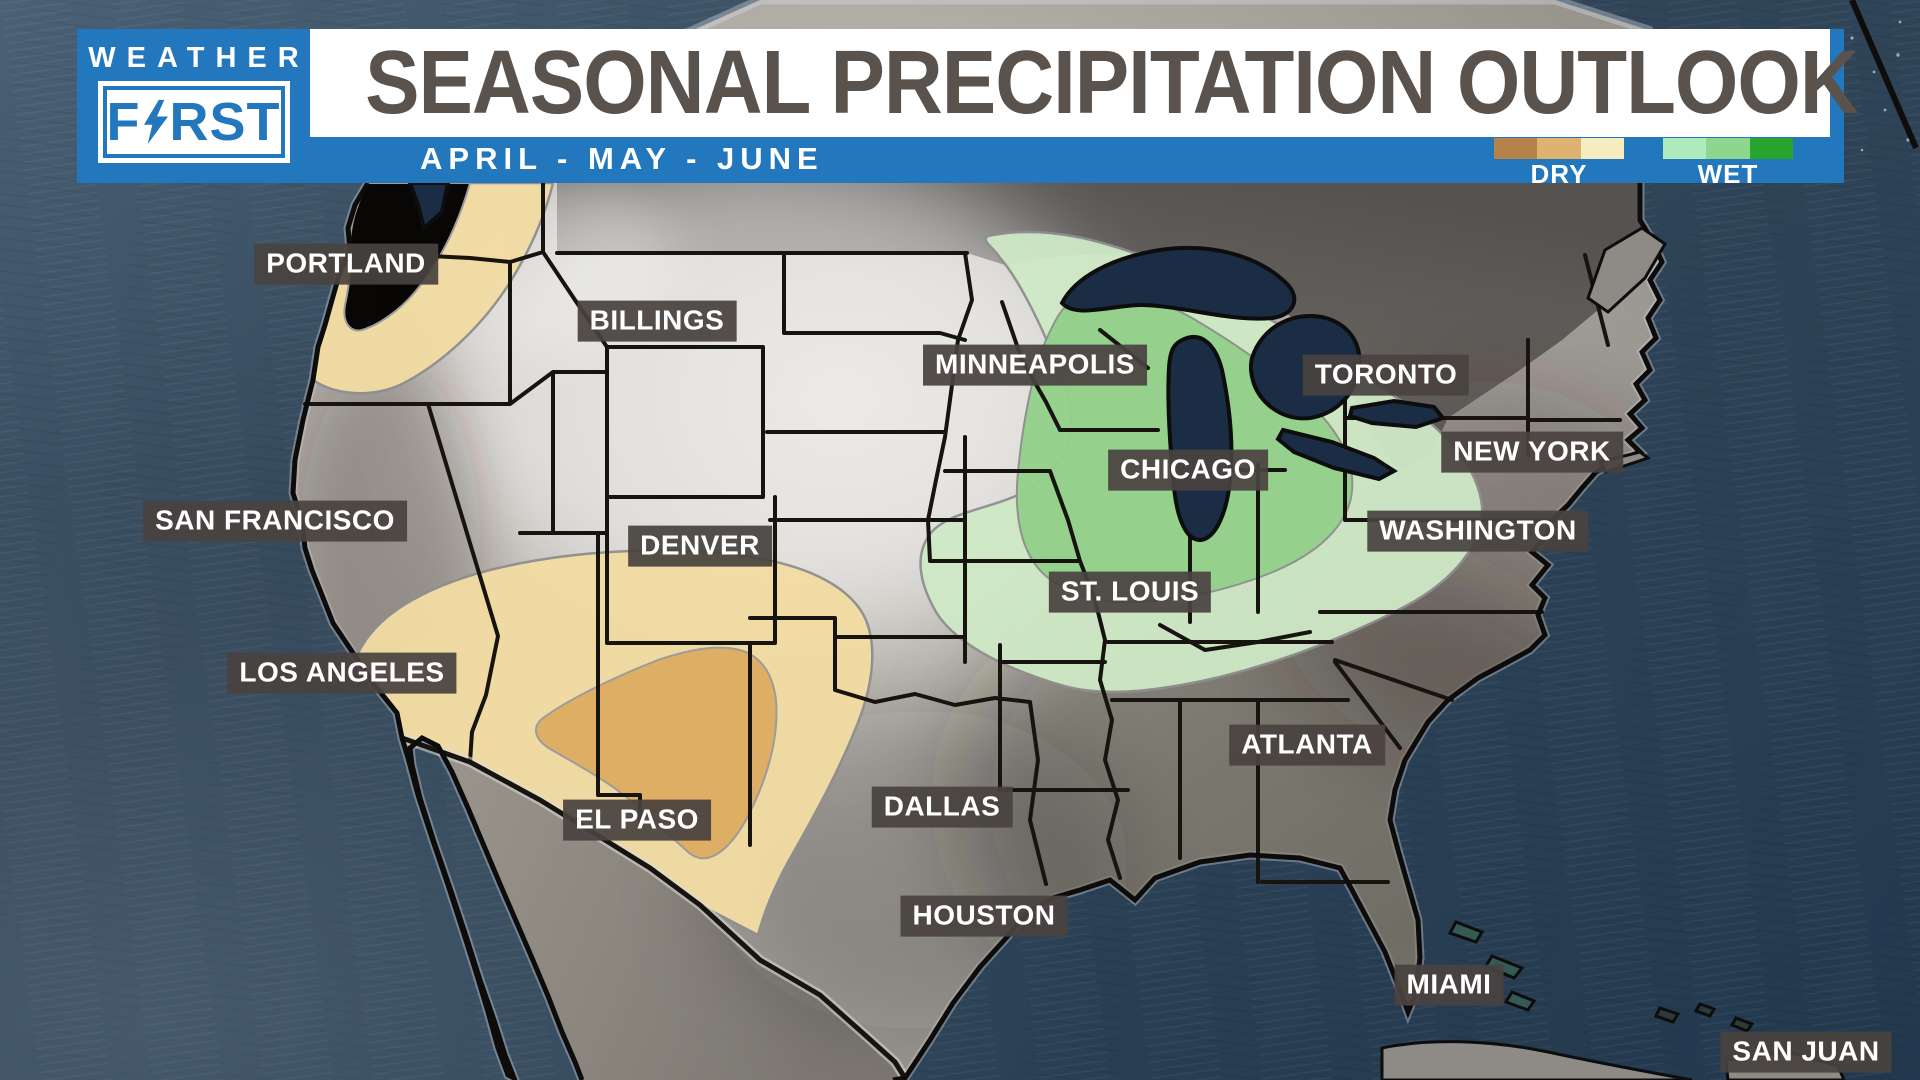  What do you see at coordinates (429, 206) in the screenshot?
I see `puget-sound` at bounding box center [429, 206].